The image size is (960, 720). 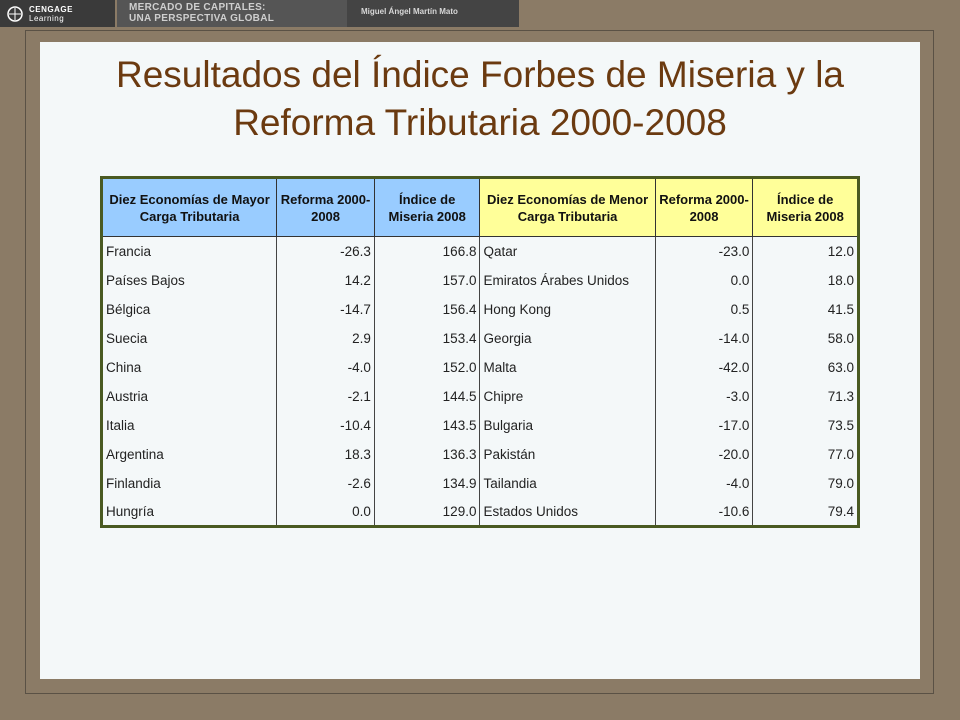 I want to click on cell-low-reform: -23.0, so click(x=703, y=251).